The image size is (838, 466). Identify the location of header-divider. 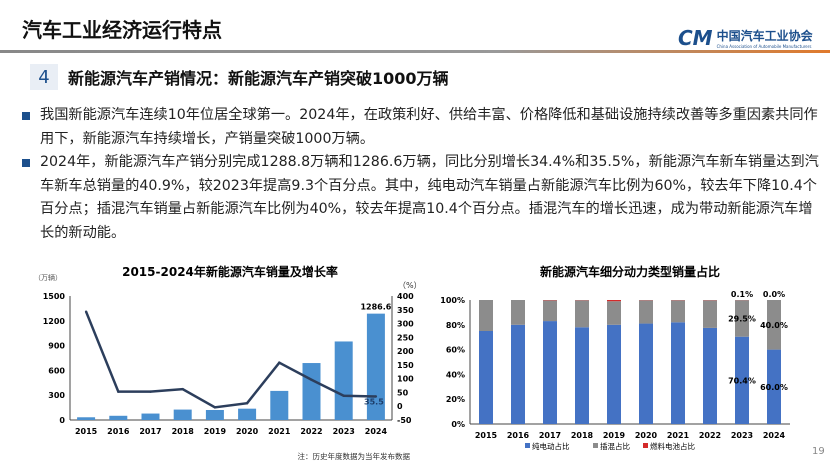
(415, 51).